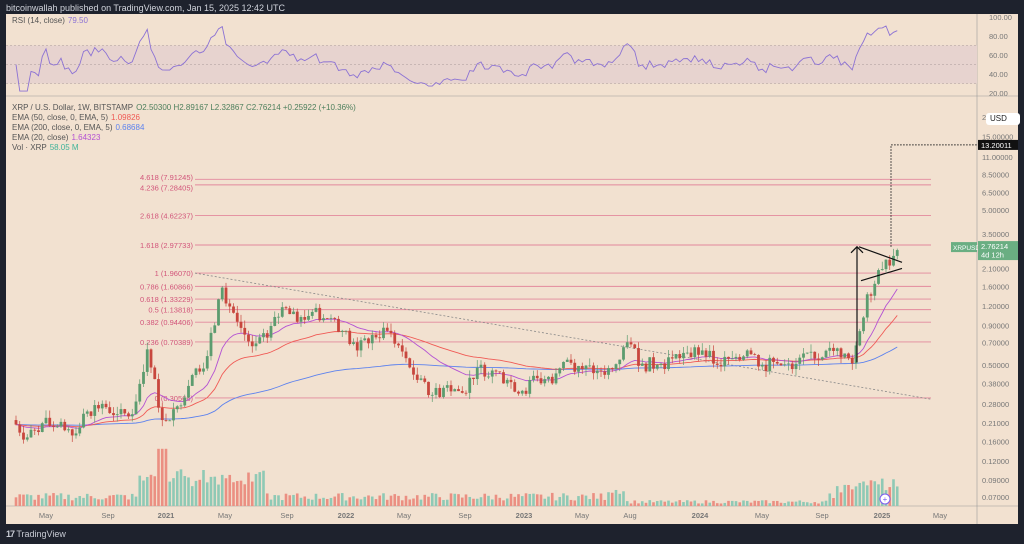 Image resolution: width=1024 pixels, height=544 pixels. I want to click on price-tick-label: 0.12000, so click(995, 461).